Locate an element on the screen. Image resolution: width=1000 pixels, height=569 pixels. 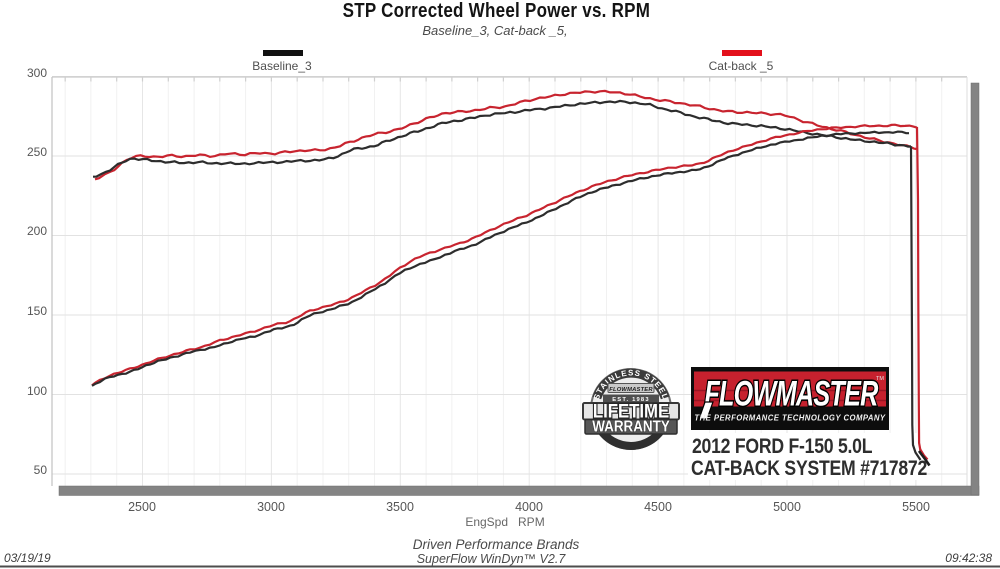
svg-text:THE PERFORMANCE TECHNOLOGY COM: THE PERFORMANCE TECHNOLOGY COMPANY is located at coordinates (790, 417).